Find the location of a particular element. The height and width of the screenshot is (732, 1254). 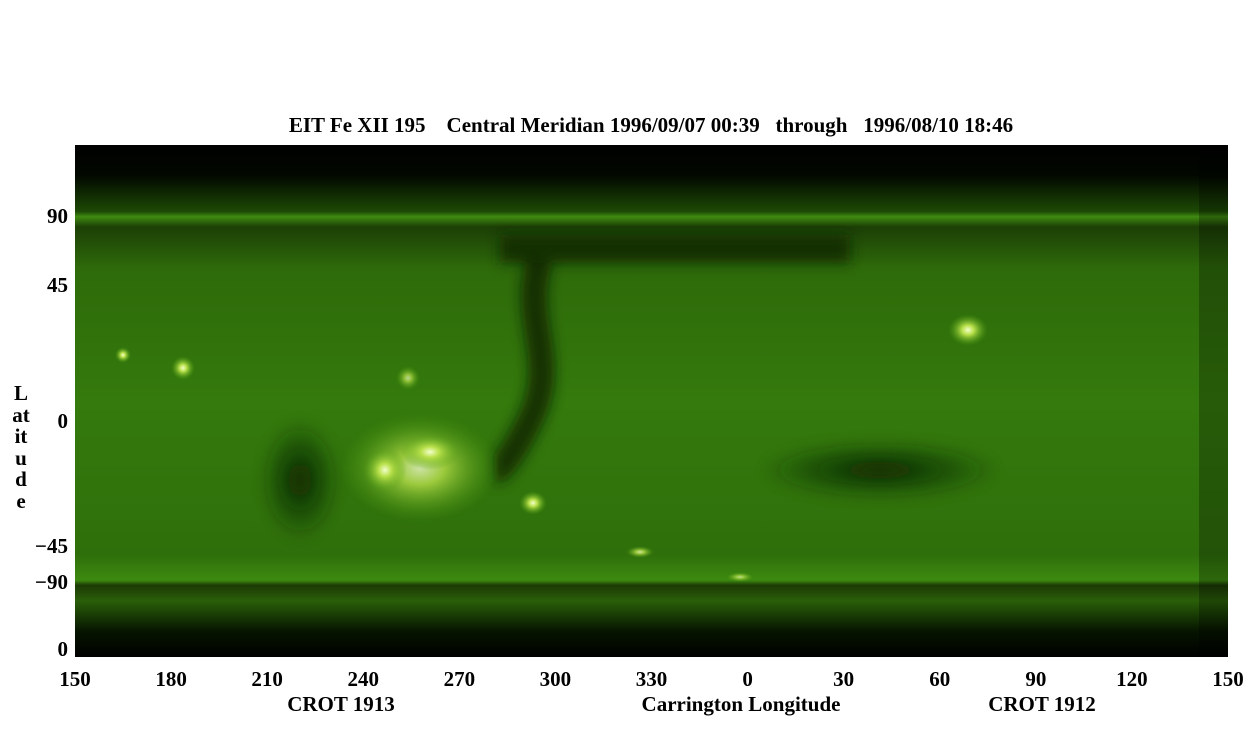

y-tick-label: −45 is located at coordinates (51, 546).